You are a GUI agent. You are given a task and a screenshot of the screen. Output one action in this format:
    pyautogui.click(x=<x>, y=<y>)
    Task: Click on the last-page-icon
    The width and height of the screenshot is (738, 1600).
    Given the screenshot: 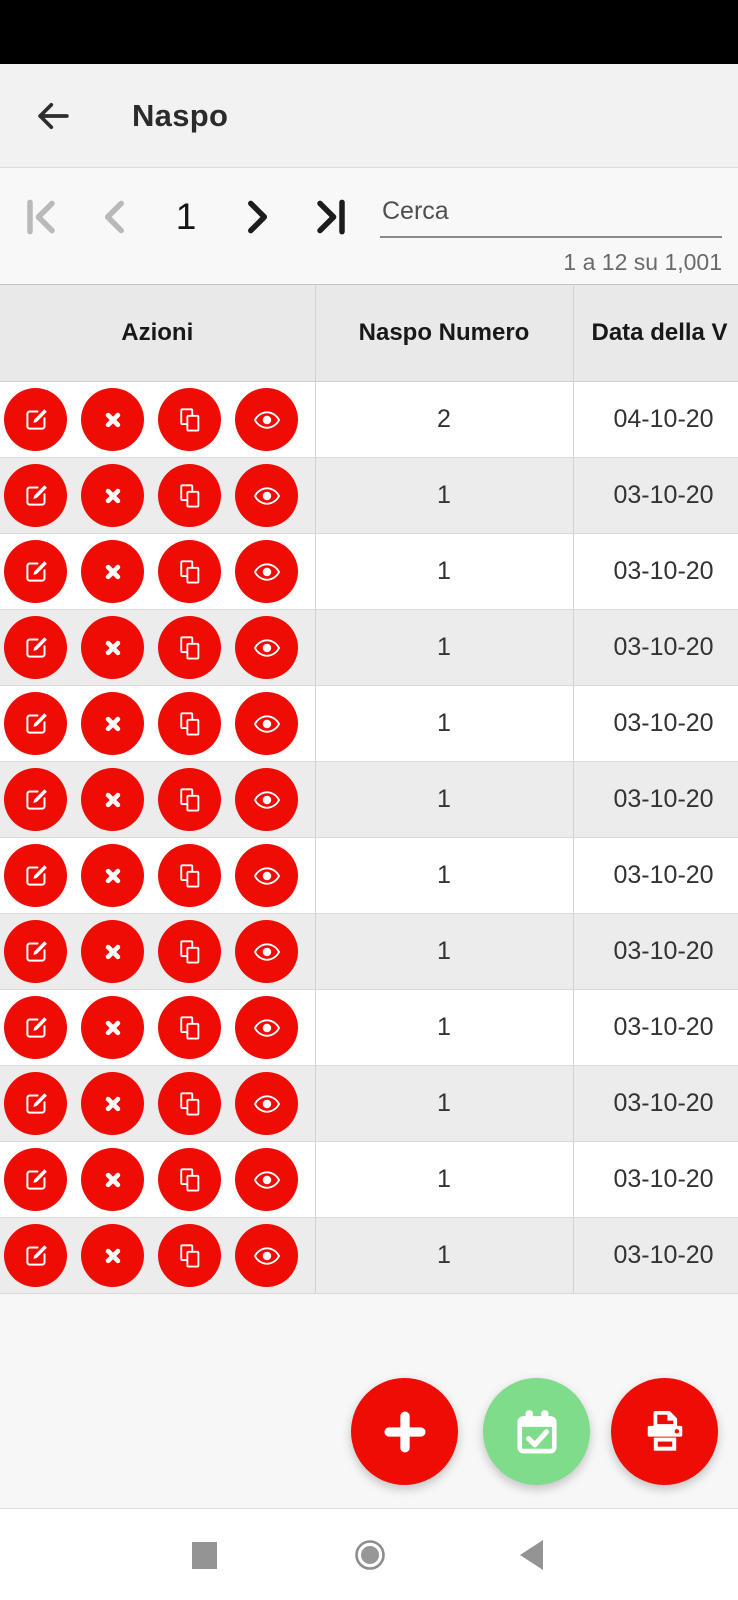 What is the action you would take?
    pyautogui.click(x=331, y=217)
    